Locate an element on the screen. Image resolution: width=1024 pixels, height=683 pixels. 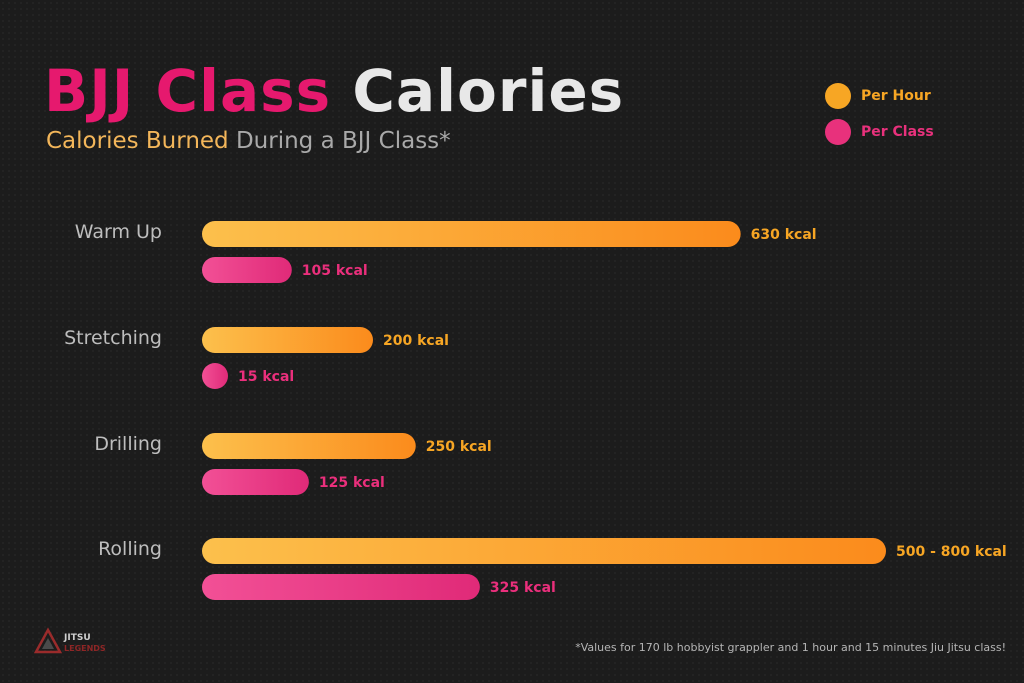
bar-stretching-per-class is located at coordinates (215, 376).